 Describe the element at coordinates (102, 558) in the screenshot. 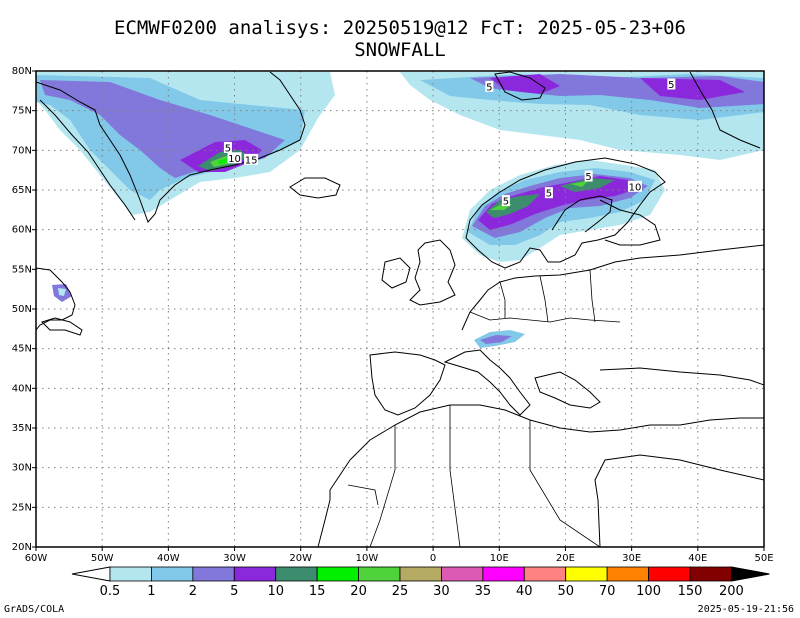

I see `lon-label: 50W` at that location.